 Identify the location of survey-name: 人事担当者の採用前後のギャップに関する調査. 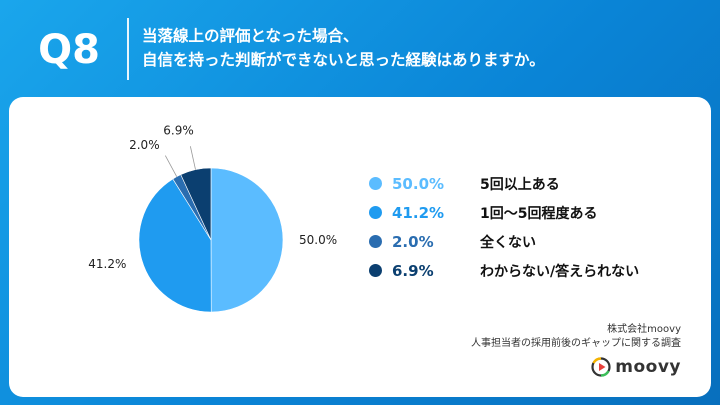
(576, 343).